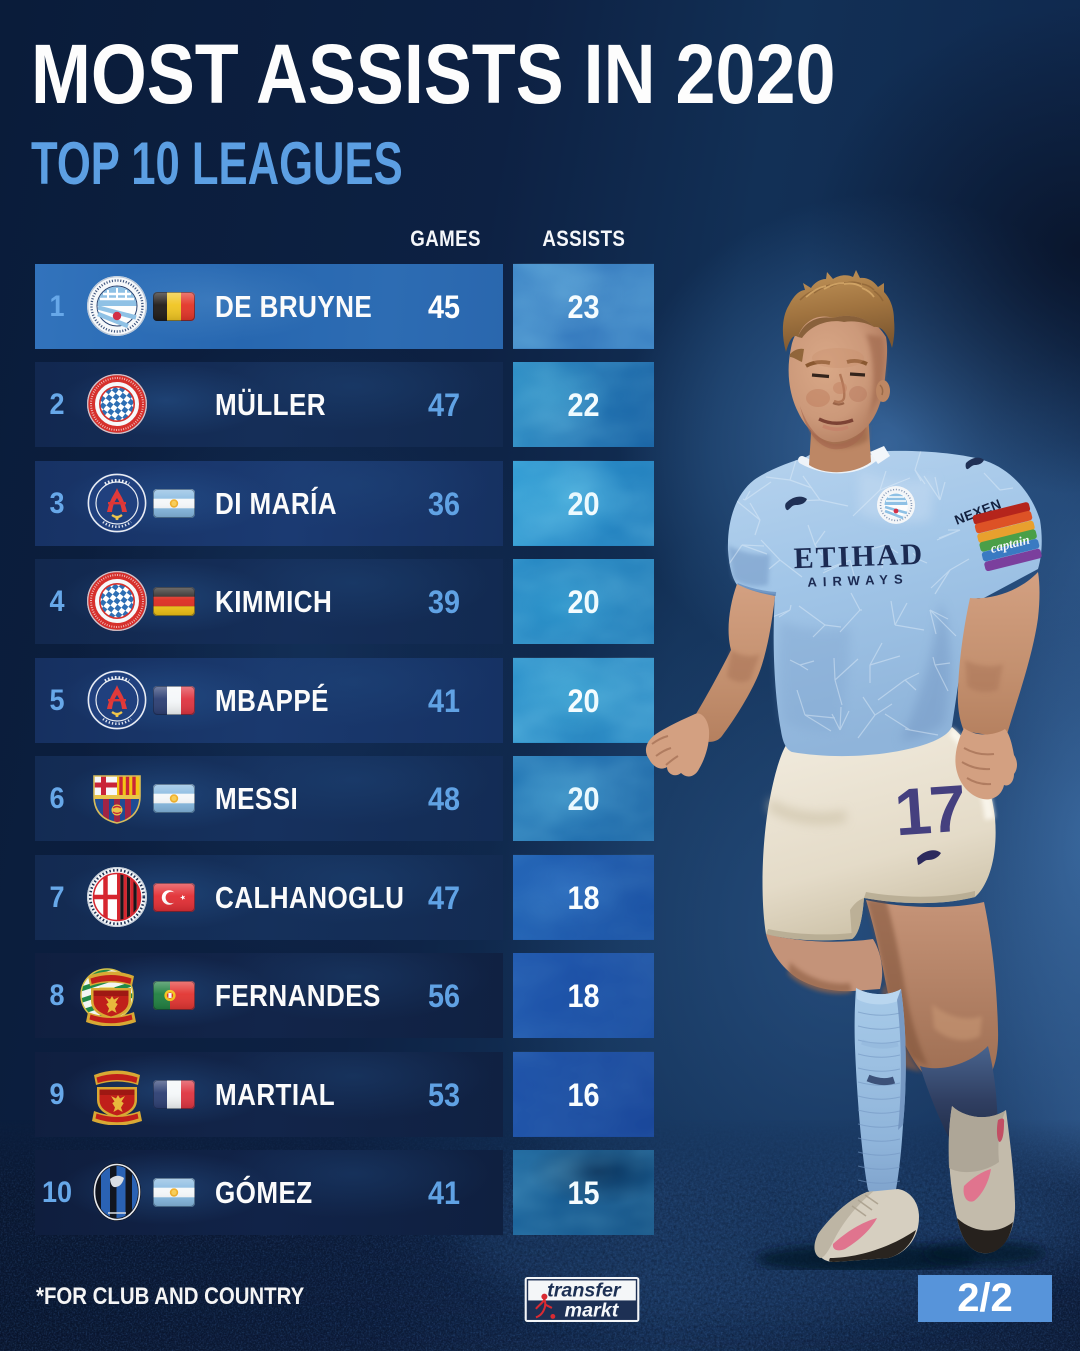 The image size is (1080, 1351). What do you see at coordinates (584, 1291) in the screenshot?
I see `svg-text: transfer` at bounding box center [584, 1291].